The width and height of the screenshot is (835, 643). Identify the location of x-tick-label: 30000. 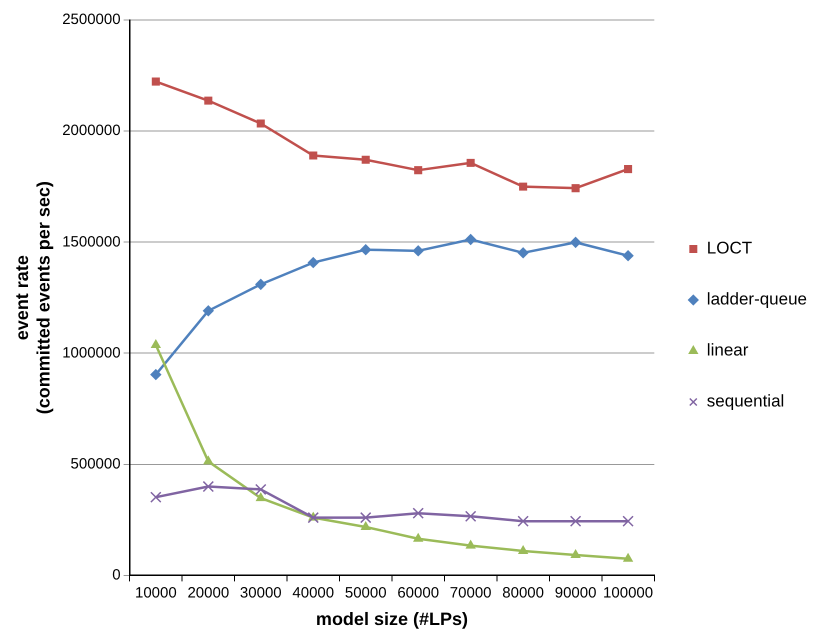
(261, 593).